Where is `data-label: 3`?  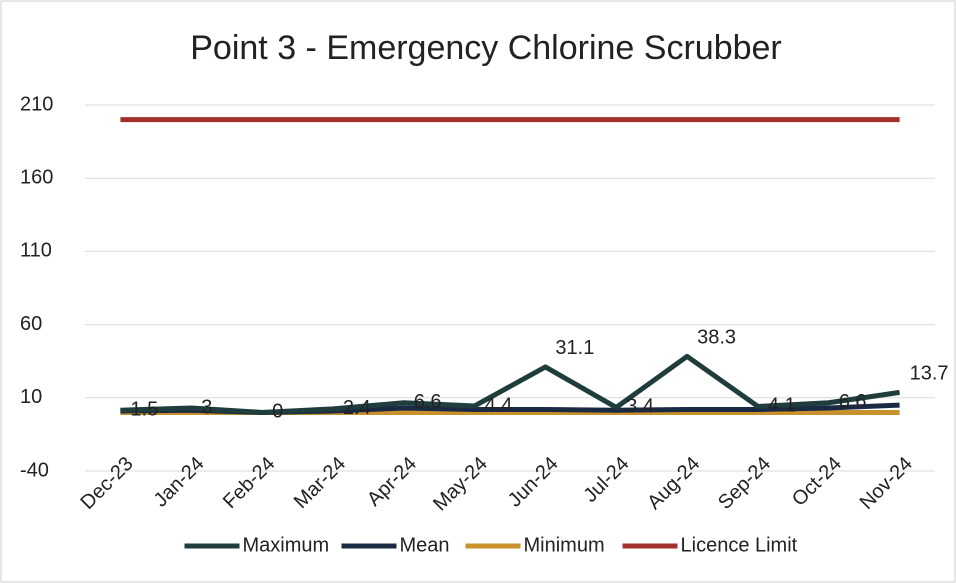 data-label: 3 is located at coordinates (206, 407).